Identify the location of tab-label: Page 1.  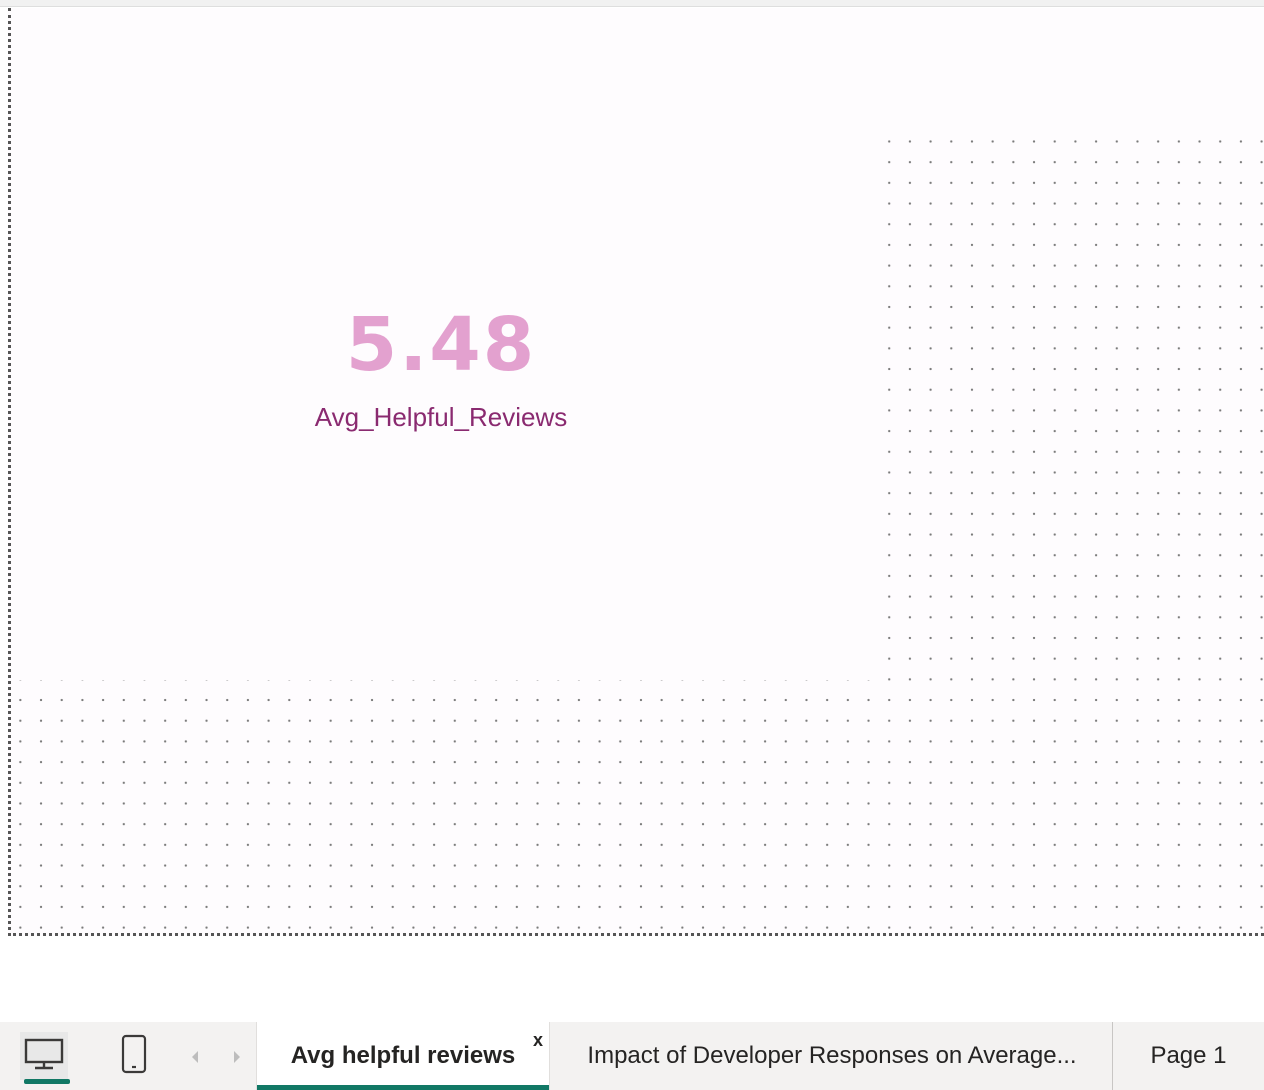
(1188, 1055).